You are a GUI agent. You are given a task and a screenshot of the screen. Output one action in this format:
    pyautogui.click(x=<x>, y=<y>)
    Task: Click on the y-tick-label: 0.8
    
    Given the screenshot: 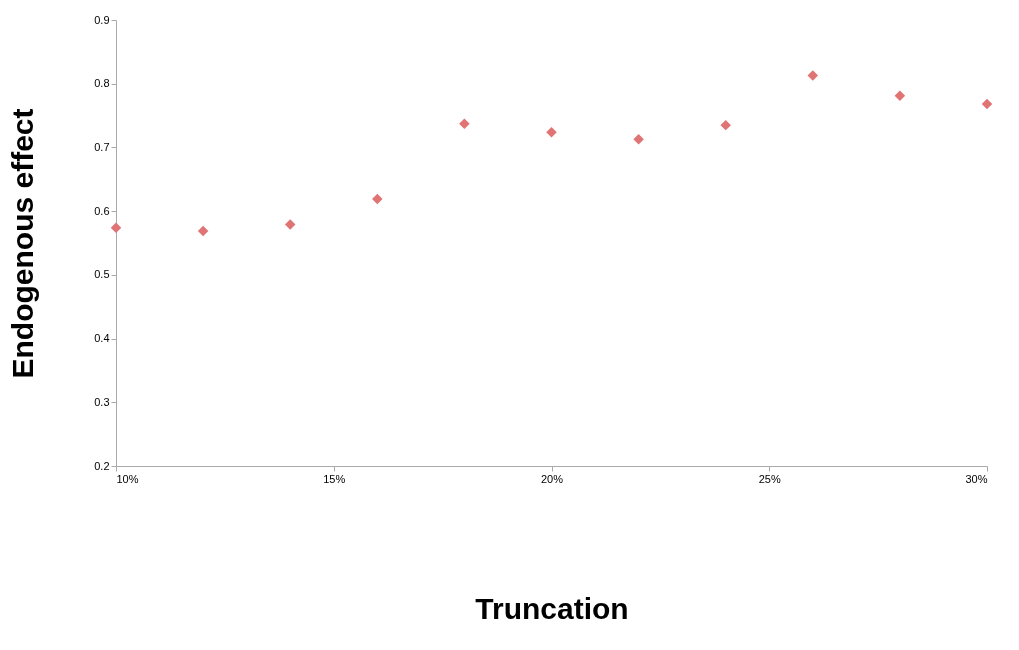 What is the action you would take?
    pyautogui.click(x=102, y=83)
    